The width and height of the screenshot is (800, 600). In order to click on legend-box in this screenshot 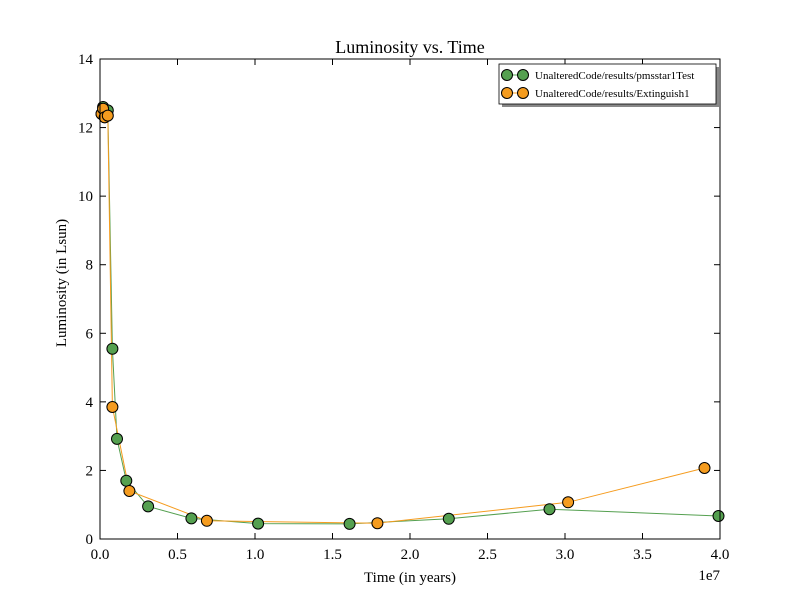, I will do `click(607, 84)`.